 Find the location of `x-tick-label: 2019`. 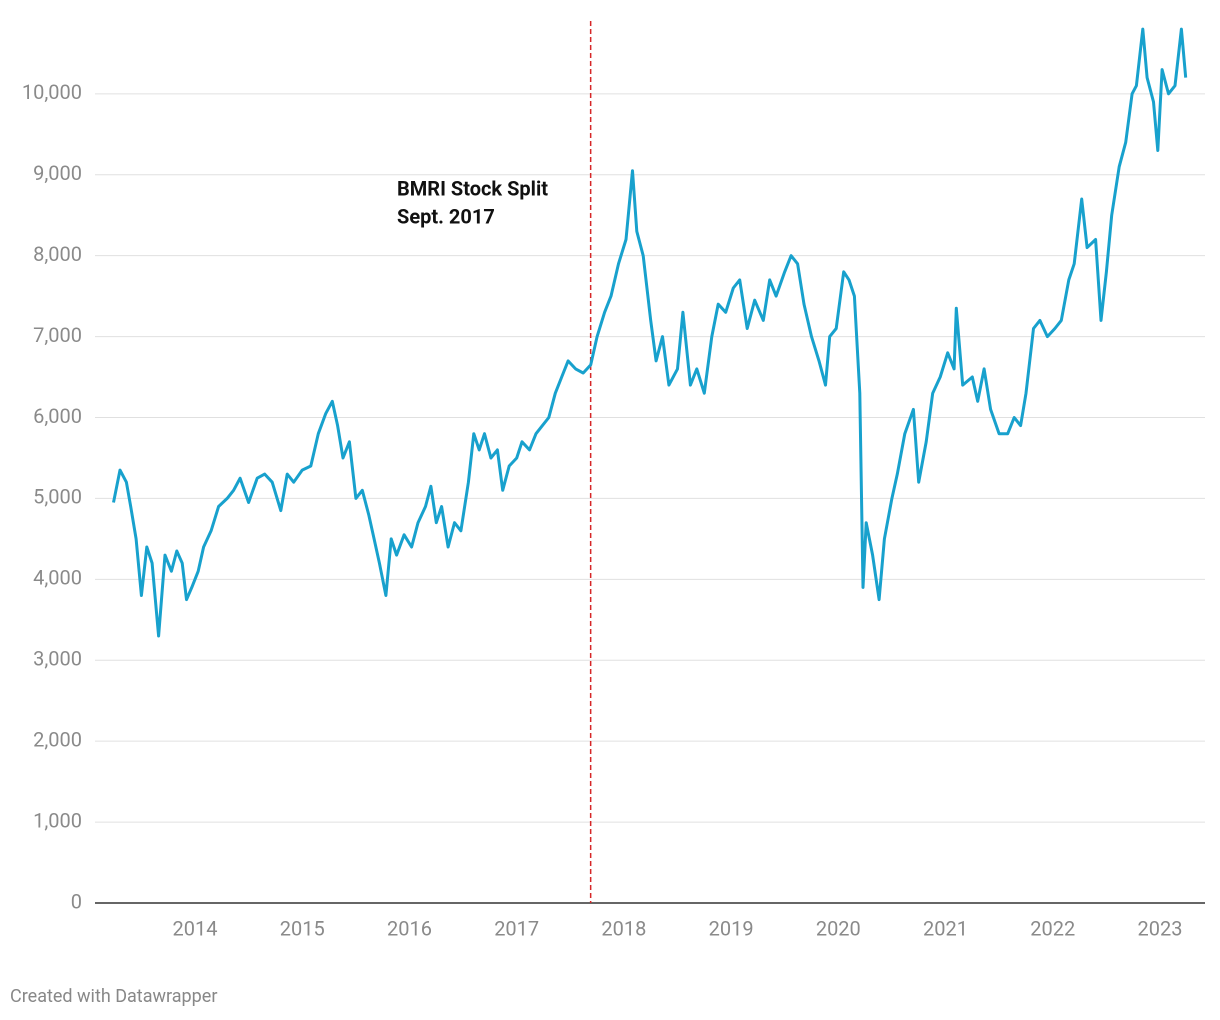

x-tick-label: 2019 is located at coordinates (731, 928).